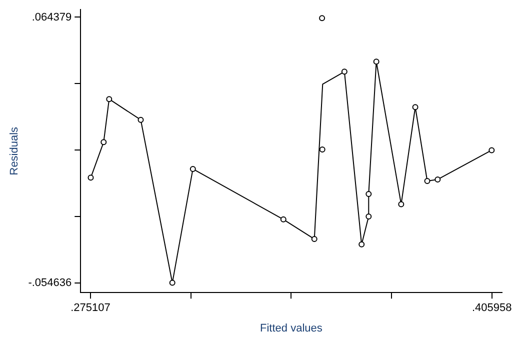 The height and width of the screenshot is (343, 515). What do you see at coordinates (50, 282) in the screenshot?
I see `y-tick-label: -.054636` at bounding box center [50, 282].